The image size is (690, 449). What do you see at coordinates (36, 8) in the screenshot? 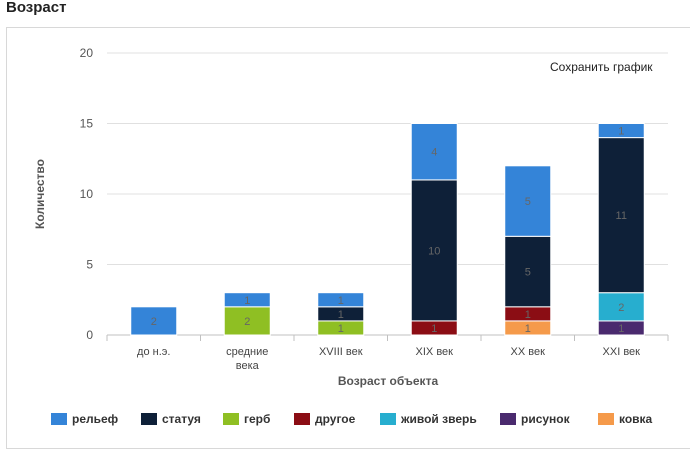
I see `page-title: Возраст` at bounding box center [36, 8].